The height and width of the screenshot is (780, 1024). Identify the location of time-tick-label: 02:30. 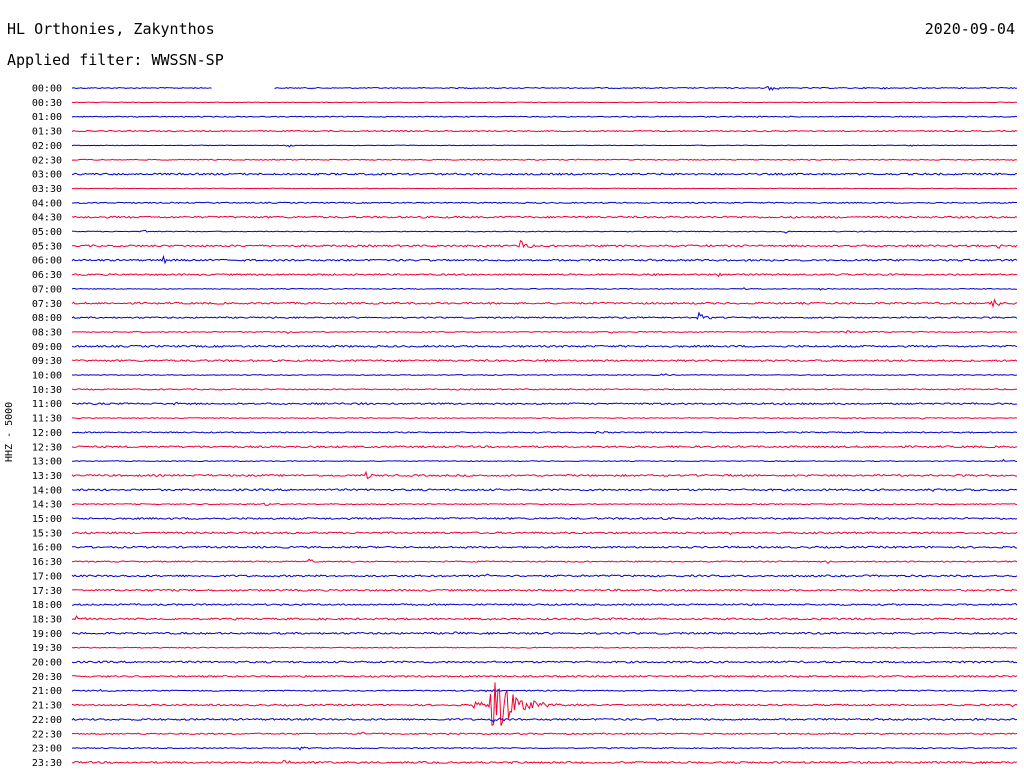
(47, 160).